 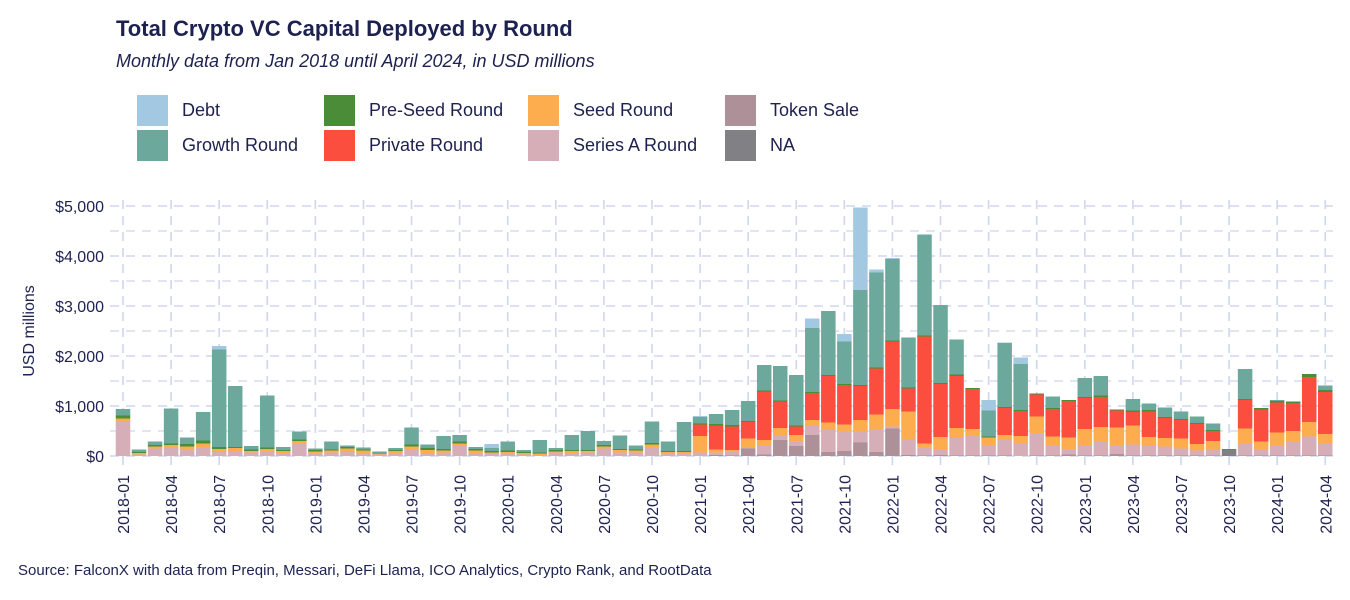 What do you see at coordinates (172, 504) in the screenshot?
I see `x-tick-label: 2018-04` at bounding box center [172, 504].